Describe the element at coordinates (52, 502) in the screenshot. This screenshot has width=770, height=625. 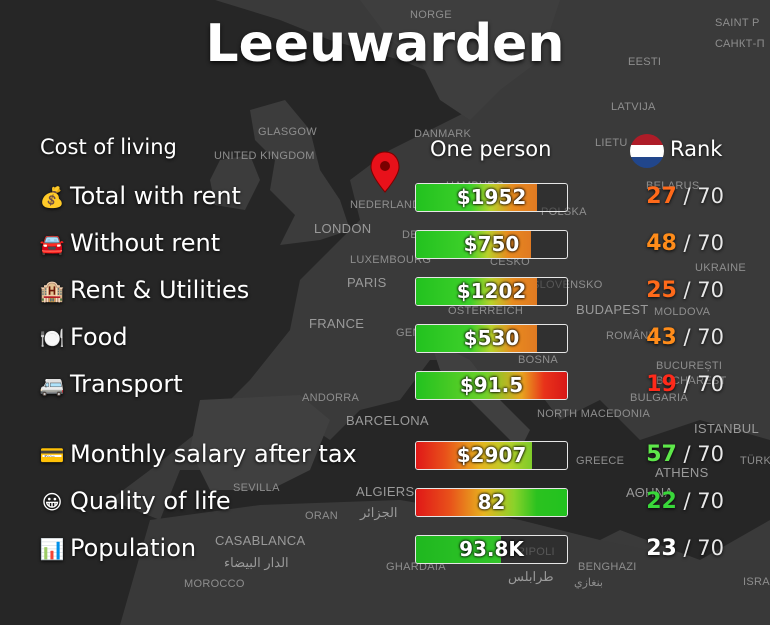
I see `category-icon: 😀` at that location.